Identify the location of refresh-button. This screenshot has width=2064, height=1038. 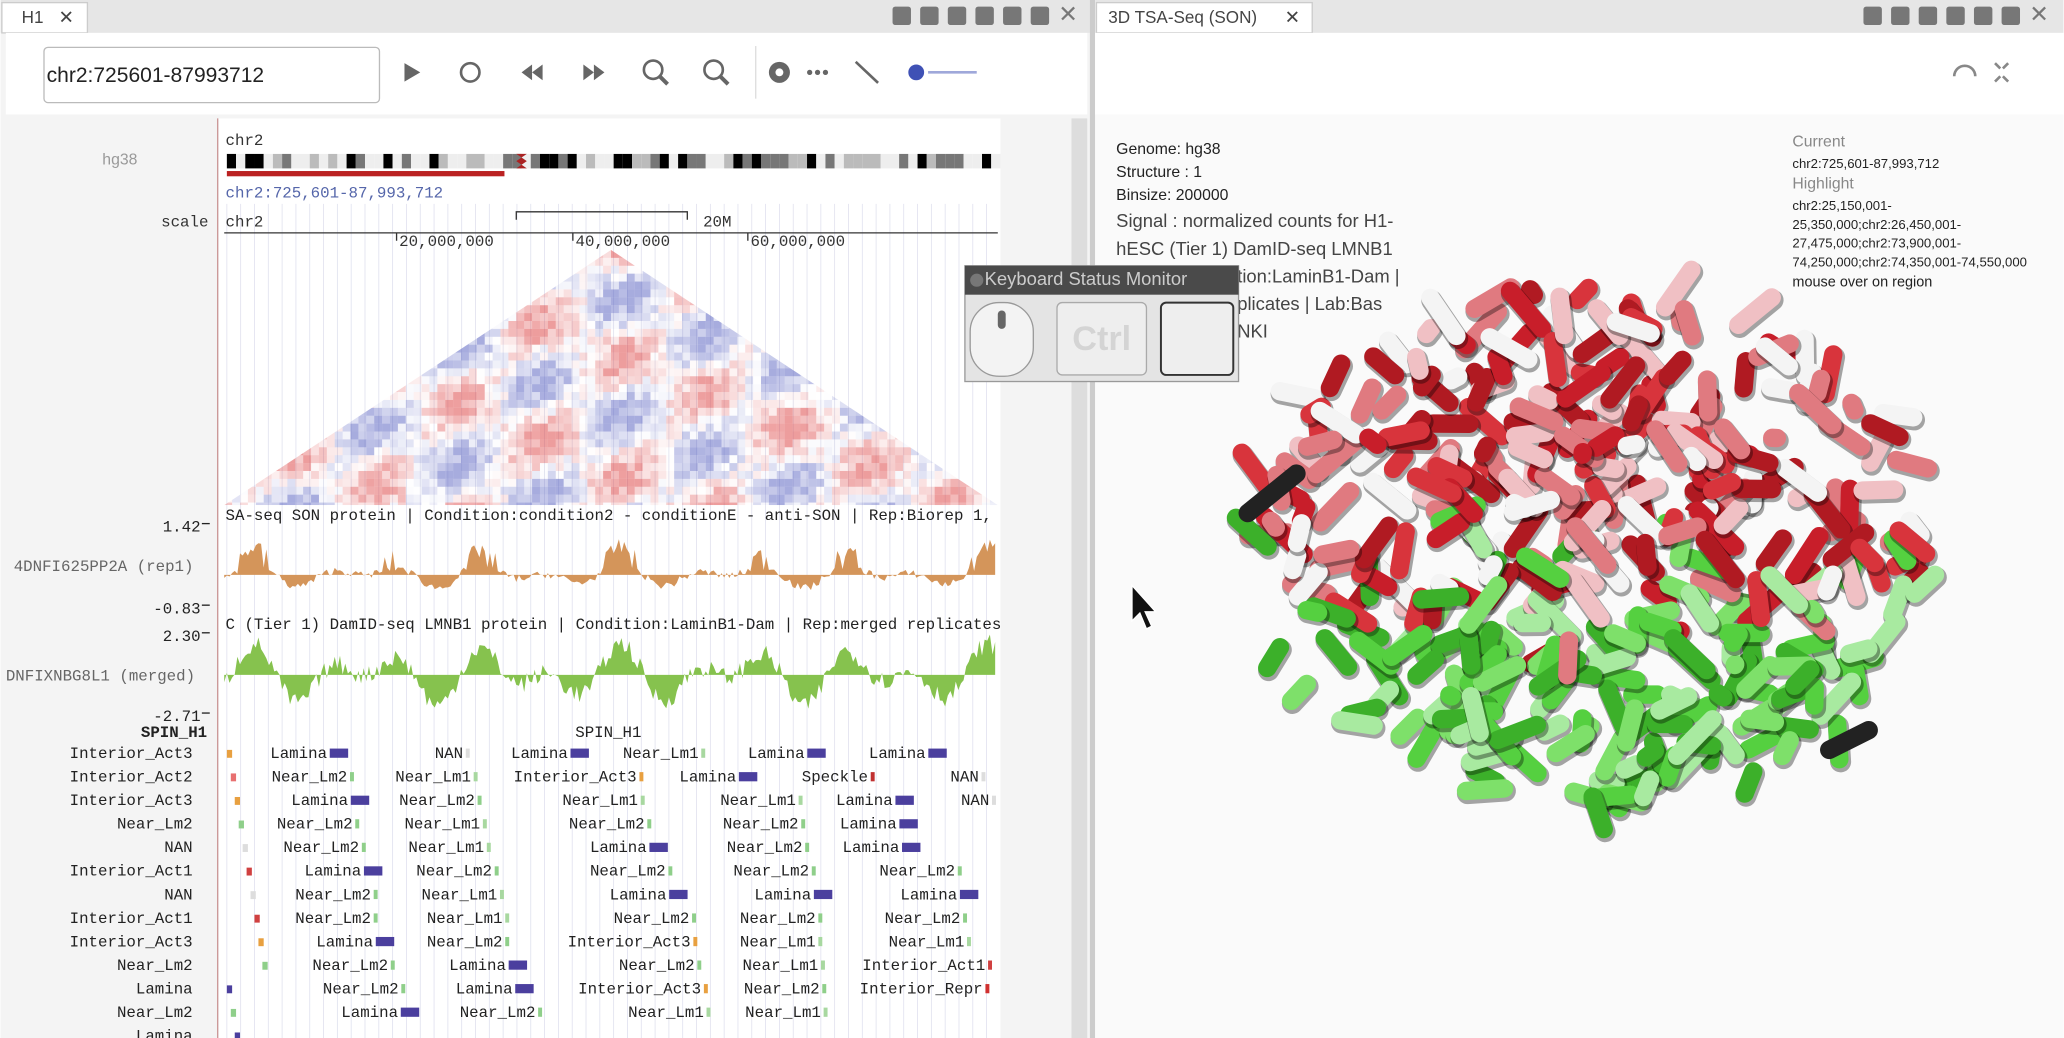
(470, 72).